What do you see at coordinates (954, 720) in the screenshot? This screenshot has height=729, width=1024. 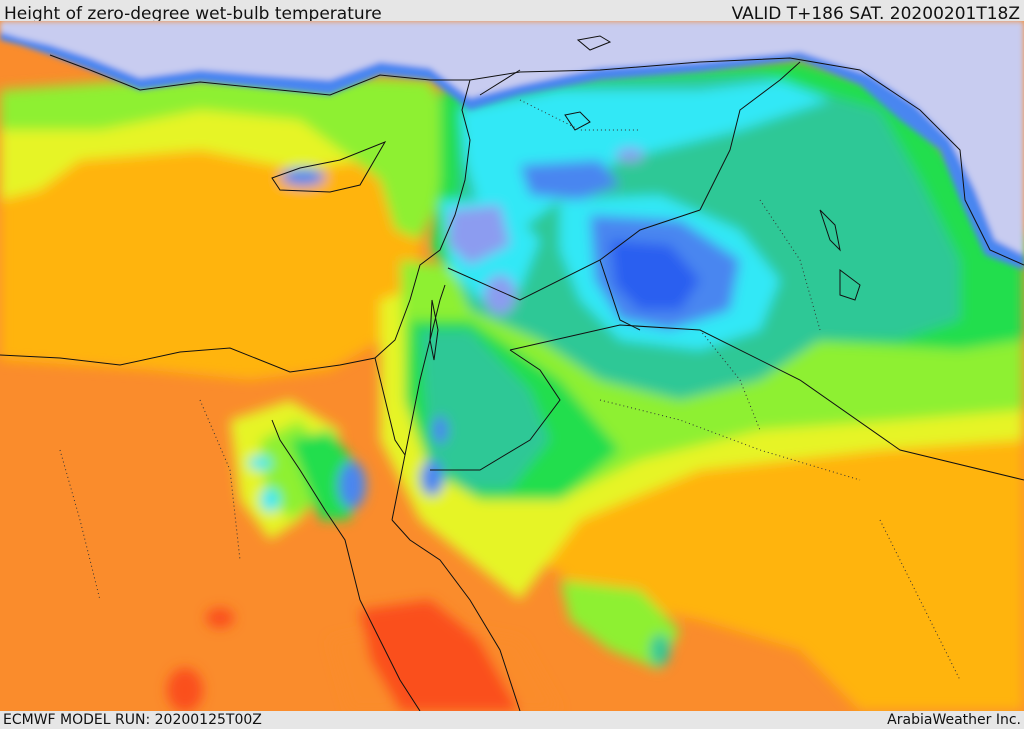 I see `credit-label: ArabiaWeather Inc.` at bounding box center [954, 720].